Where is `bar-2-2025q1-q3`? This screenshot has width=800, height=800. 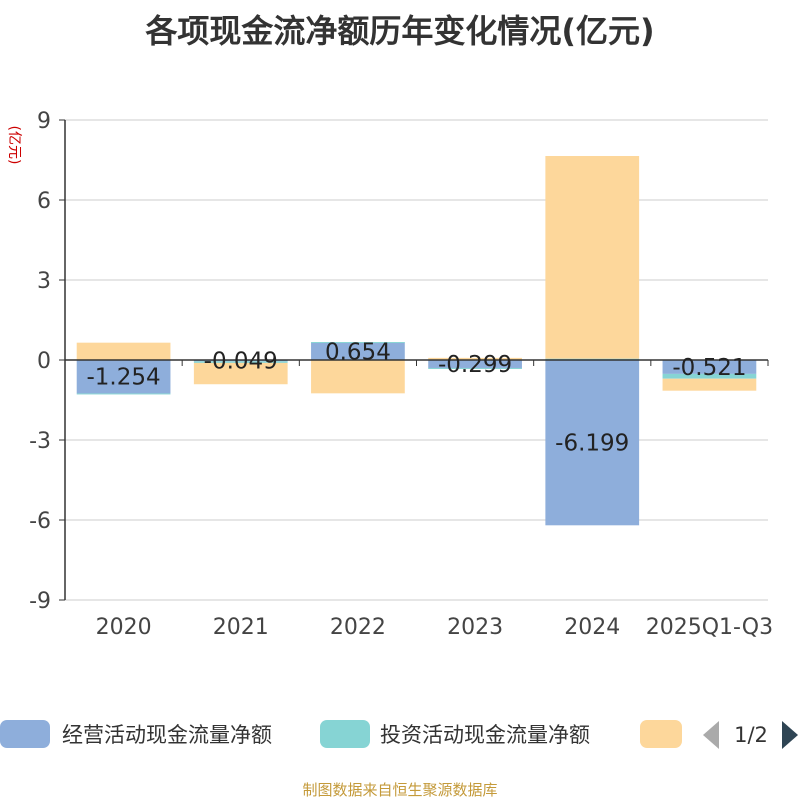 bar-2-2025q1-q3 is located at coordinates (709, 376).